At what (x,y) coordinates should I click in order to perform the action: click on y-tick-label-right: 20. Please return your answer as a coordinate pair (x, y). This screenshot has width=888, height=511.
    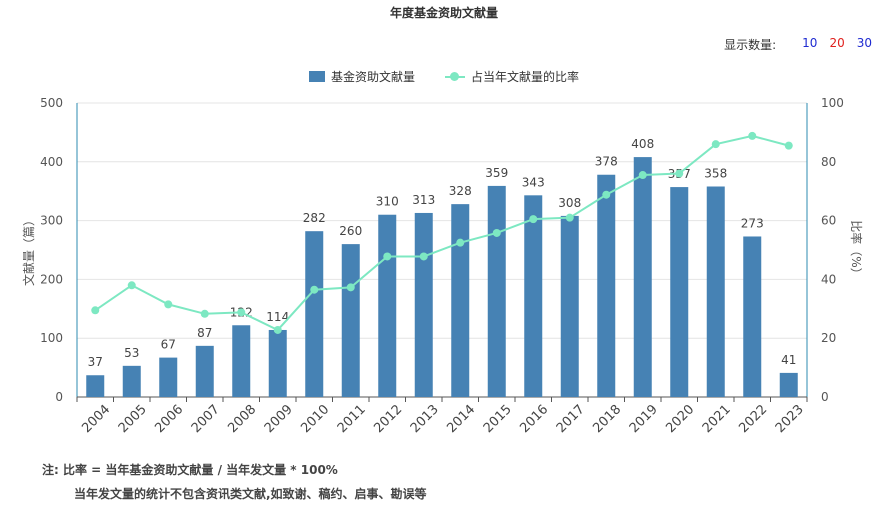
    Looking at the image, I should click on (828, 338).